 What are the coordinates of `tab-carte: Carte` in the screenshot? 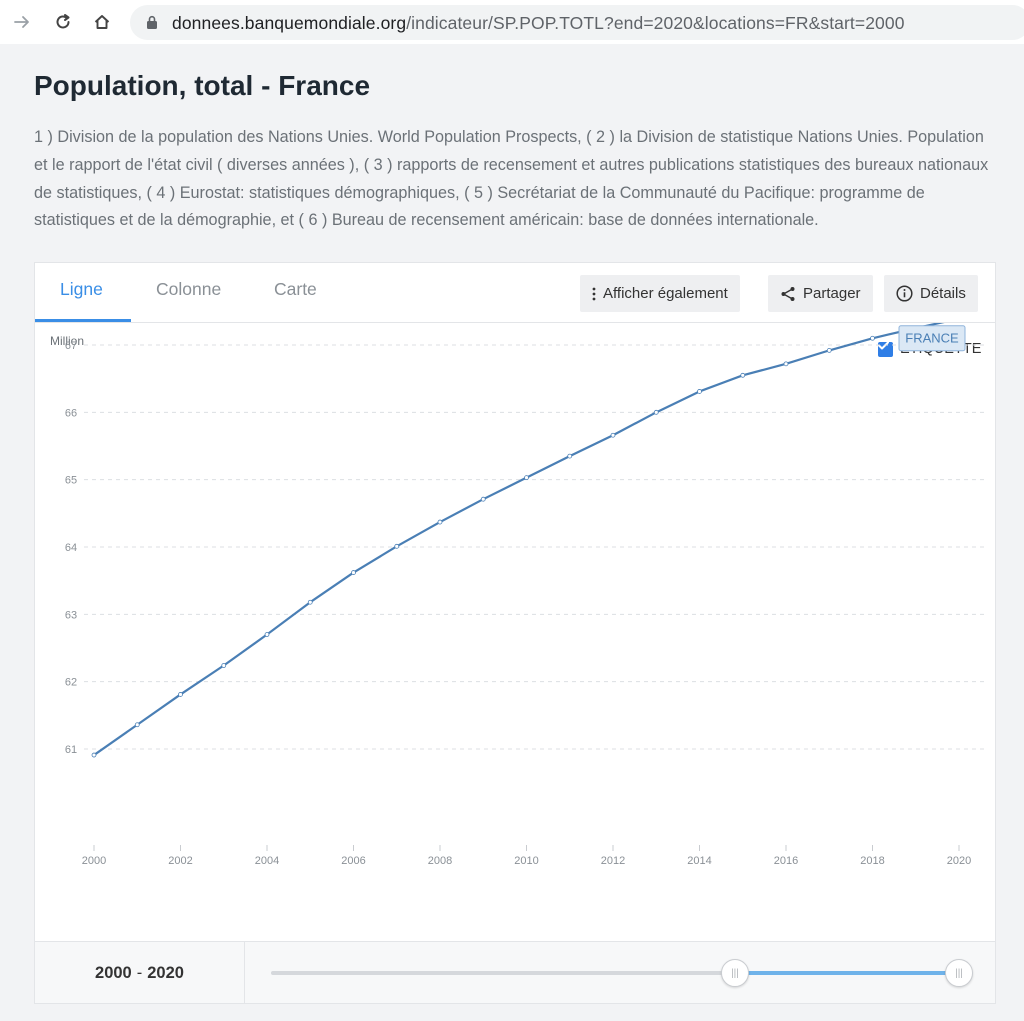 It's located at (295, 289).